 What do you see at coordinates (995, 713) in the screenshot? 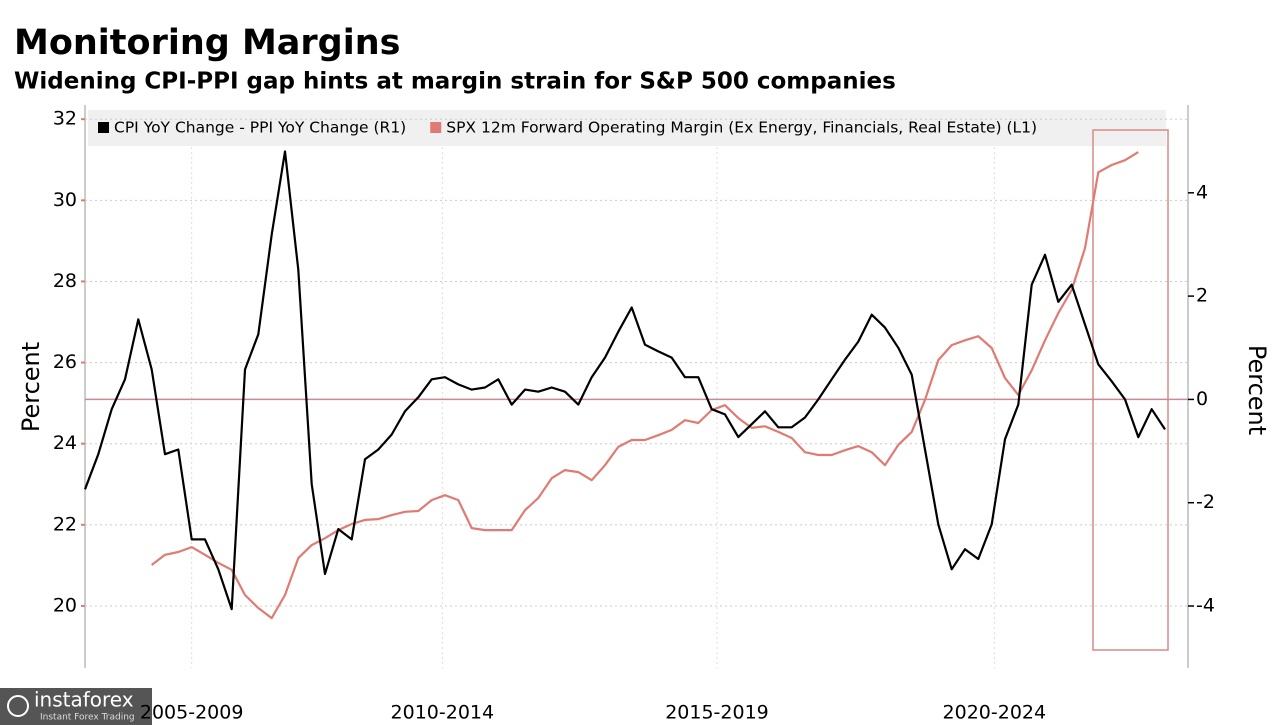
I see `x-tick-label: 2020-2024` at bounding box center [995, 713].